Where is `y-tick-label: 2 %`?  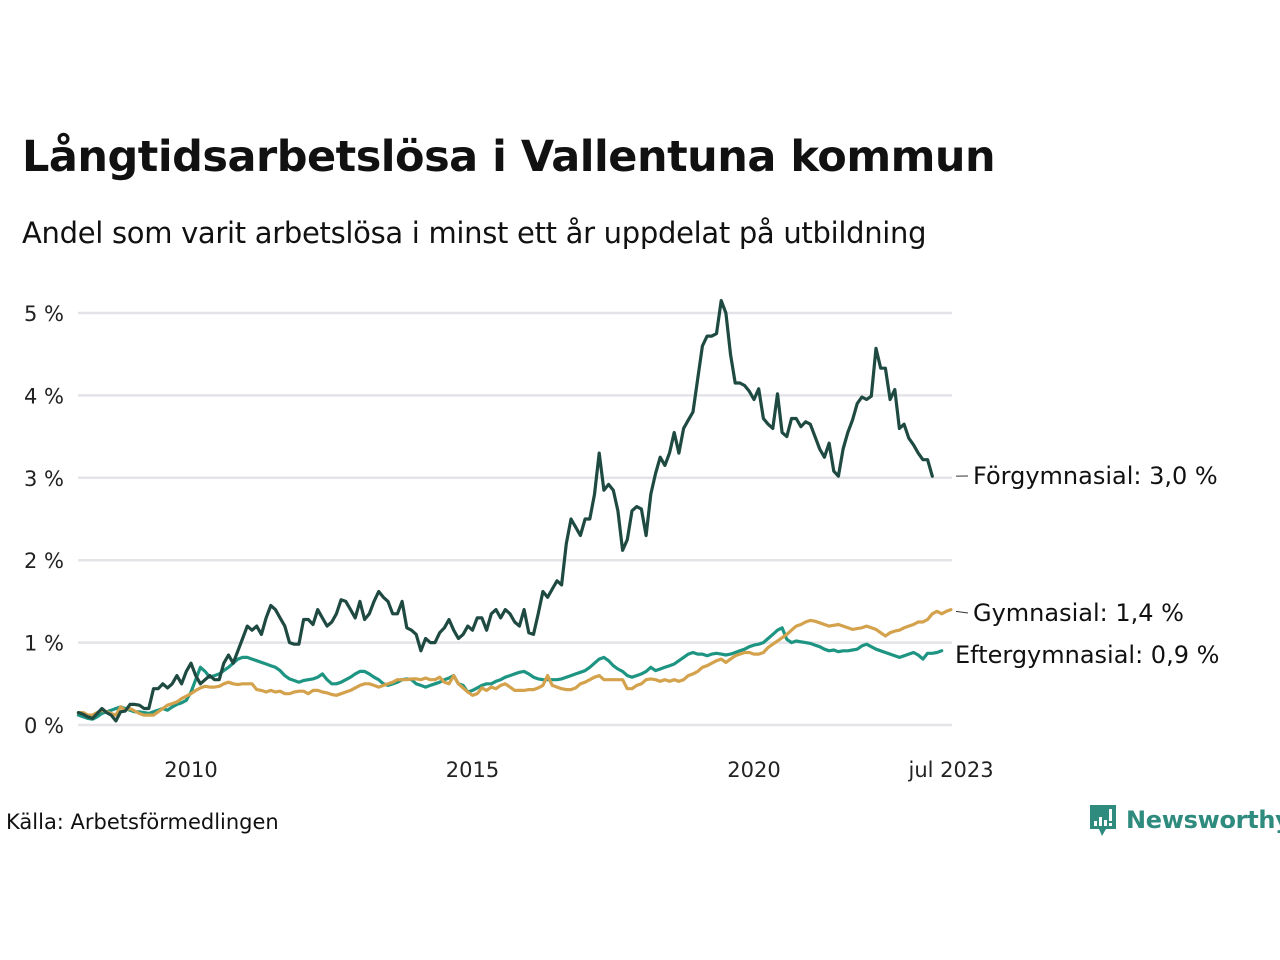
y-tick-label: 2 % is located at coordinates (44, 561).